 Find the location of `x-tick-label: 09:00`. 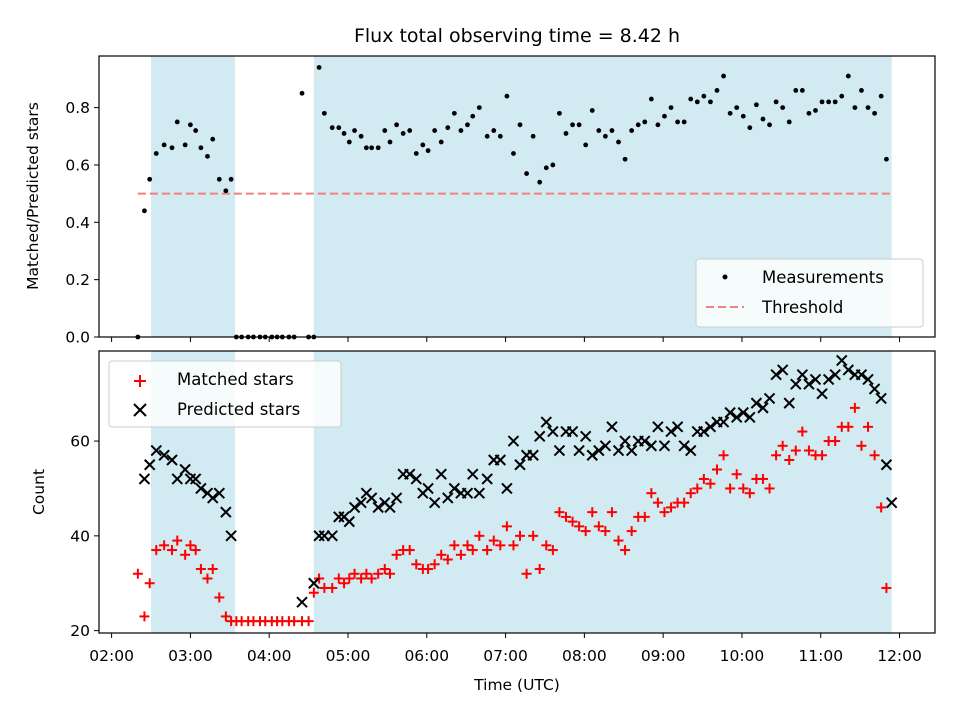

x-tick-label: 09:00 is located at coordinates (663, 656).